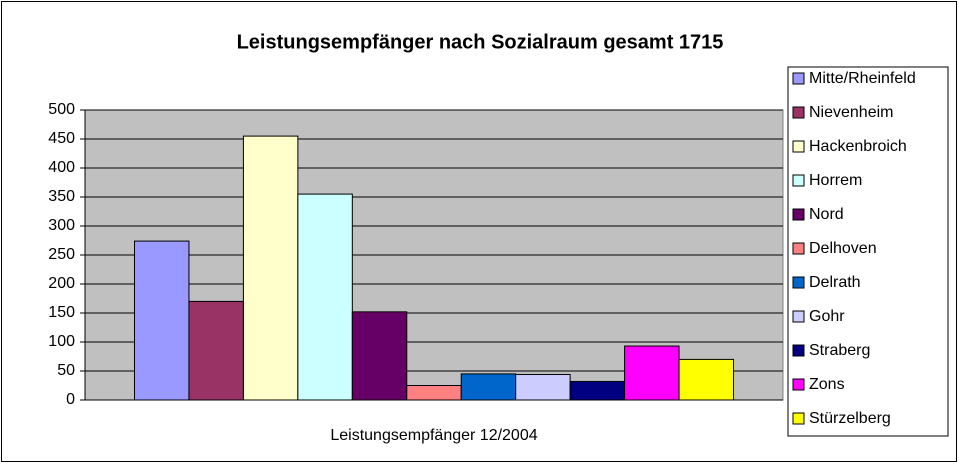 The image size is (959, 464). What do you see at coordinates (851, 112) in the screenshot?
I see `legend-label: Nievenheim` at bounding box center [851, 112].